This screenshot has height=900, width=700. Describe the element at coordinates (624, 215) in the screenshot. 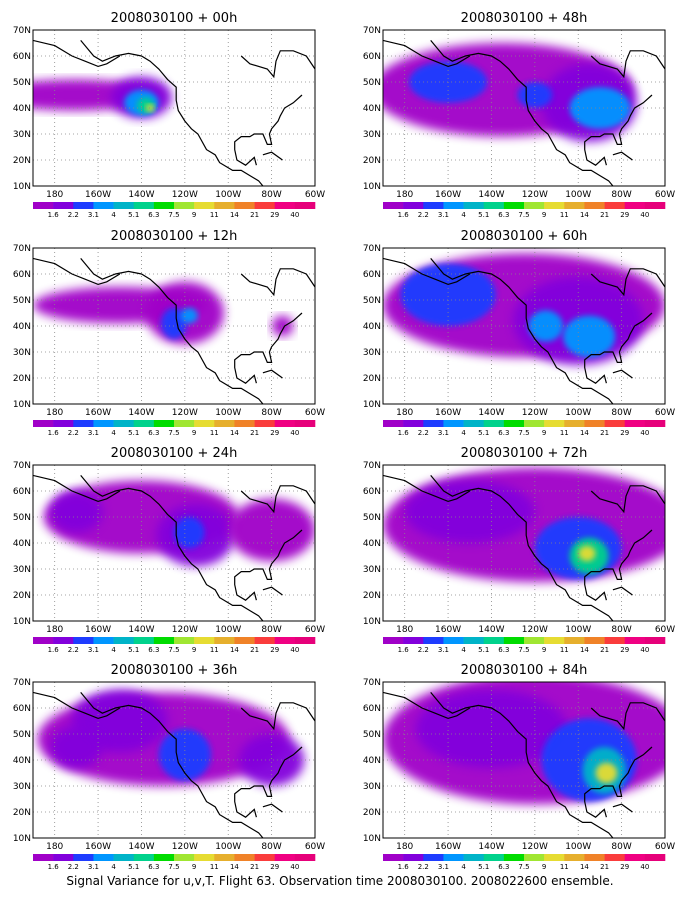

I see `colorbar-label: 29` at that location.